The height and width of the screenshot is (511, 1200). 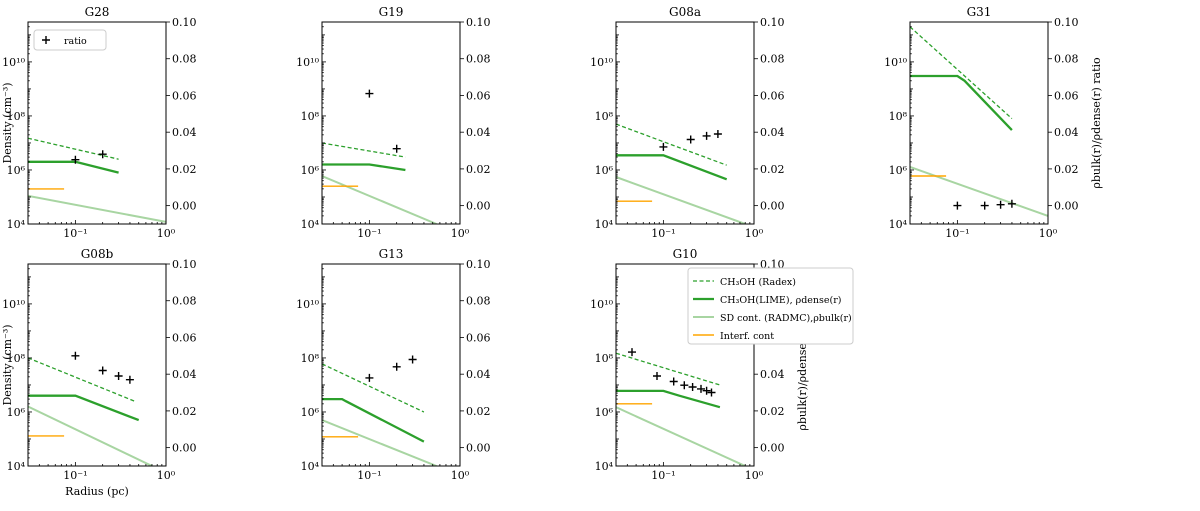 I want to click on panel-title: G08a, so click(x=685, y=12).